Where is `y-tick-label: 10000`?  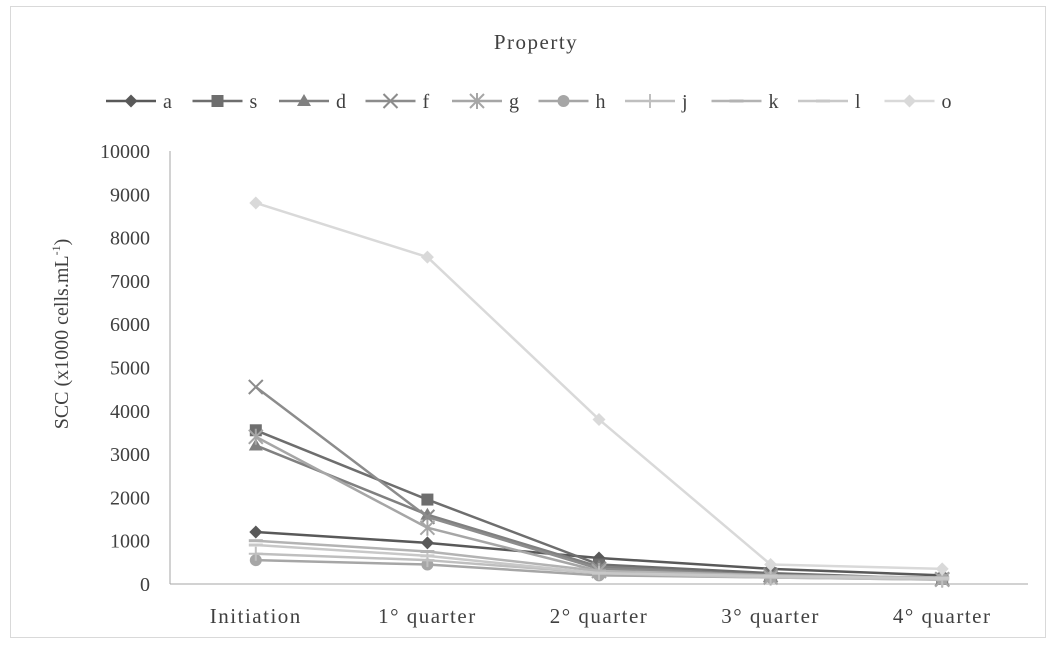 y-tick-label: 10000 is located at coordinates (125, 152).